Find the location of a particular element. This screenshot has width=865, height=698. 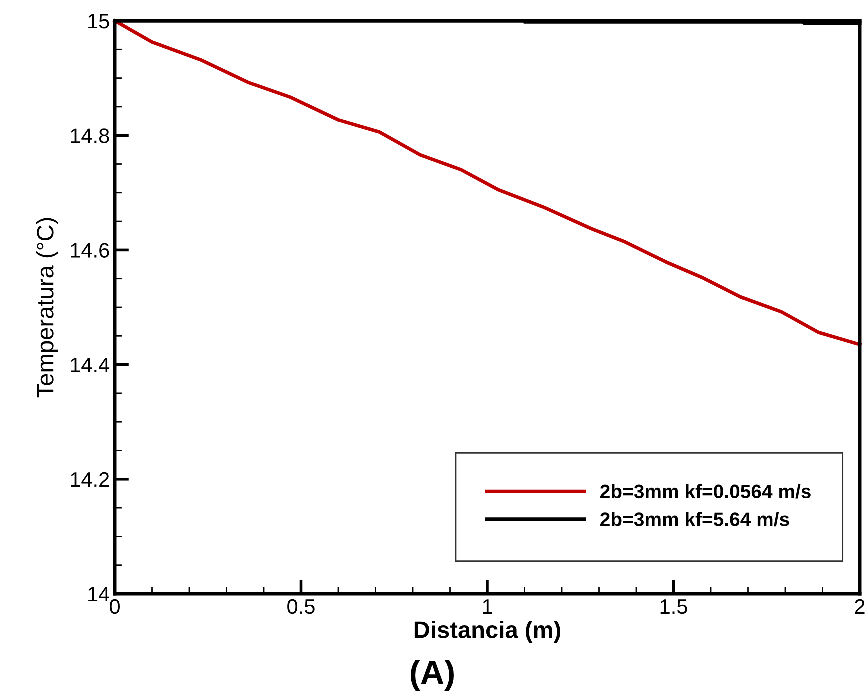

x-tick-label: 2 is located at coordinates (860, 606).